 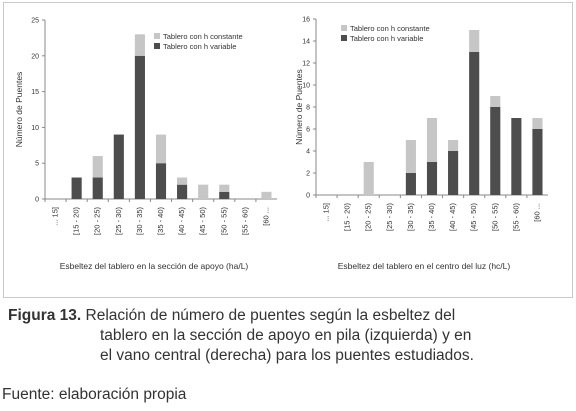 I want to click on source-note: Fuente: elaboración propia, so click(x=94, y=394).